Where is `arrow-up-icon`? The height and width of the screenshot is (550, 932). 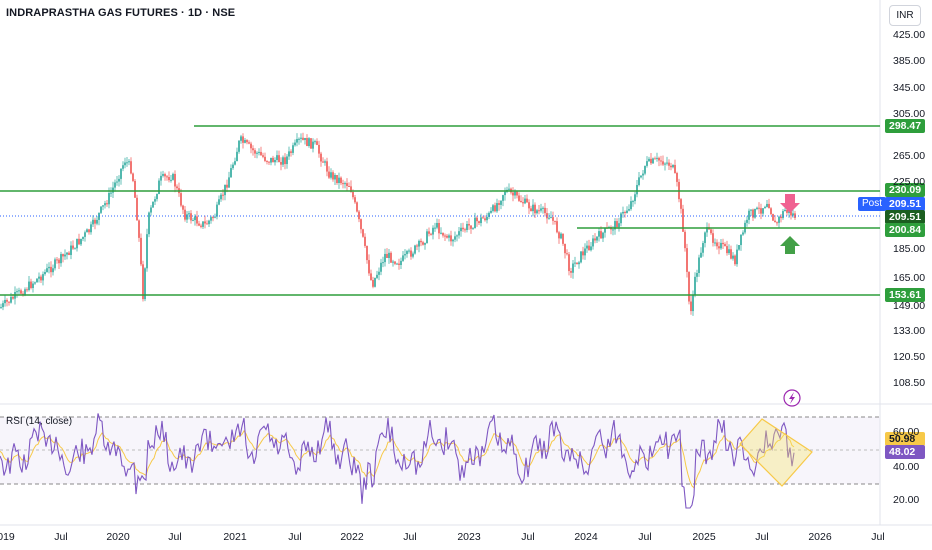 arrow-up-icon is located at coordinates (790, 245).